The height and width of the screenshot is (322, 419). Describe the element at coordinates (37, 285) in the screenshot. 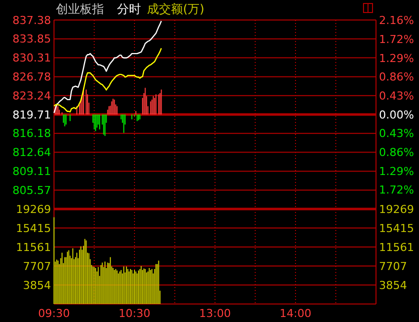

I see `y-tick-label: 3854` at that location.